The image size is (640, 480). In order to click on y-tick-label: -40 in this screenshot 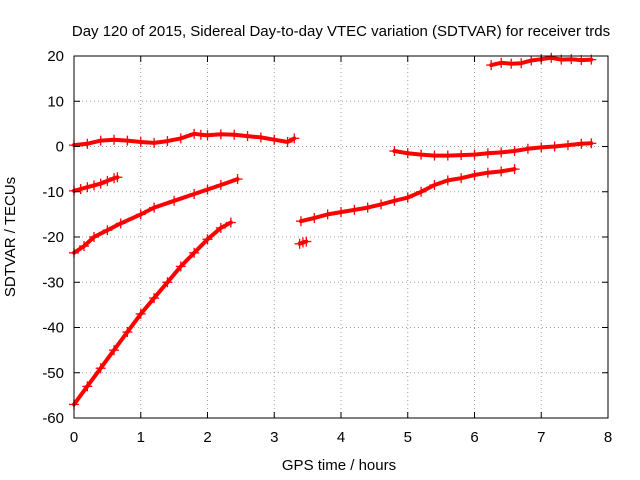, I will do `click(53, 328)`.